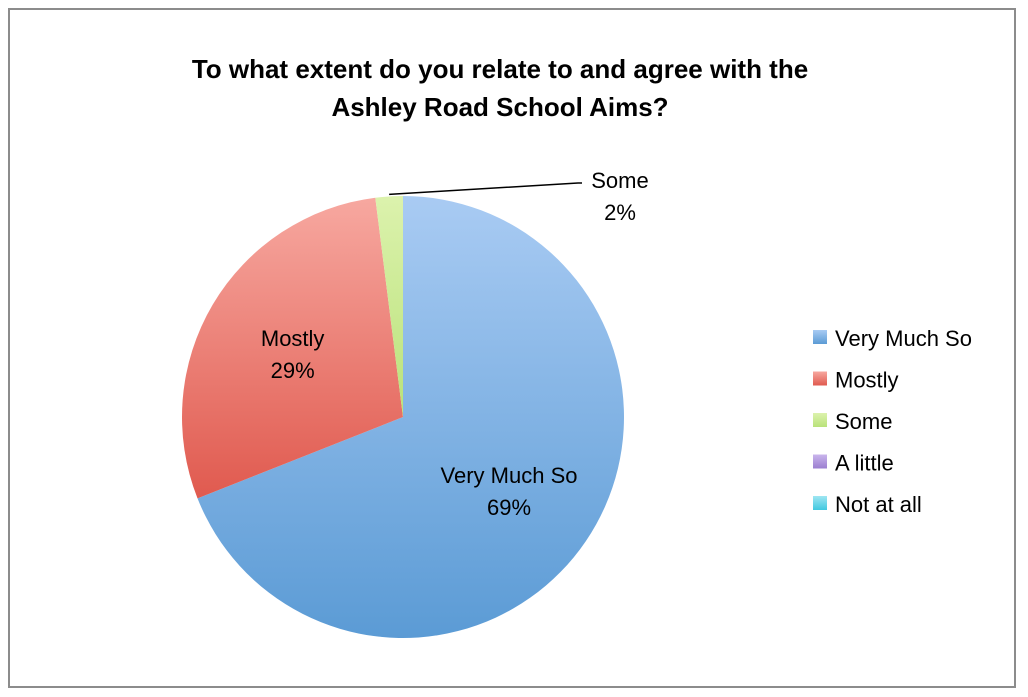 This screenshot has height=697, width=1028. What do you see at coordinates (903, 338) in the screenshot?
I see `legend-label-very-much-so: Very Much So` at bounding box center [903, 338].